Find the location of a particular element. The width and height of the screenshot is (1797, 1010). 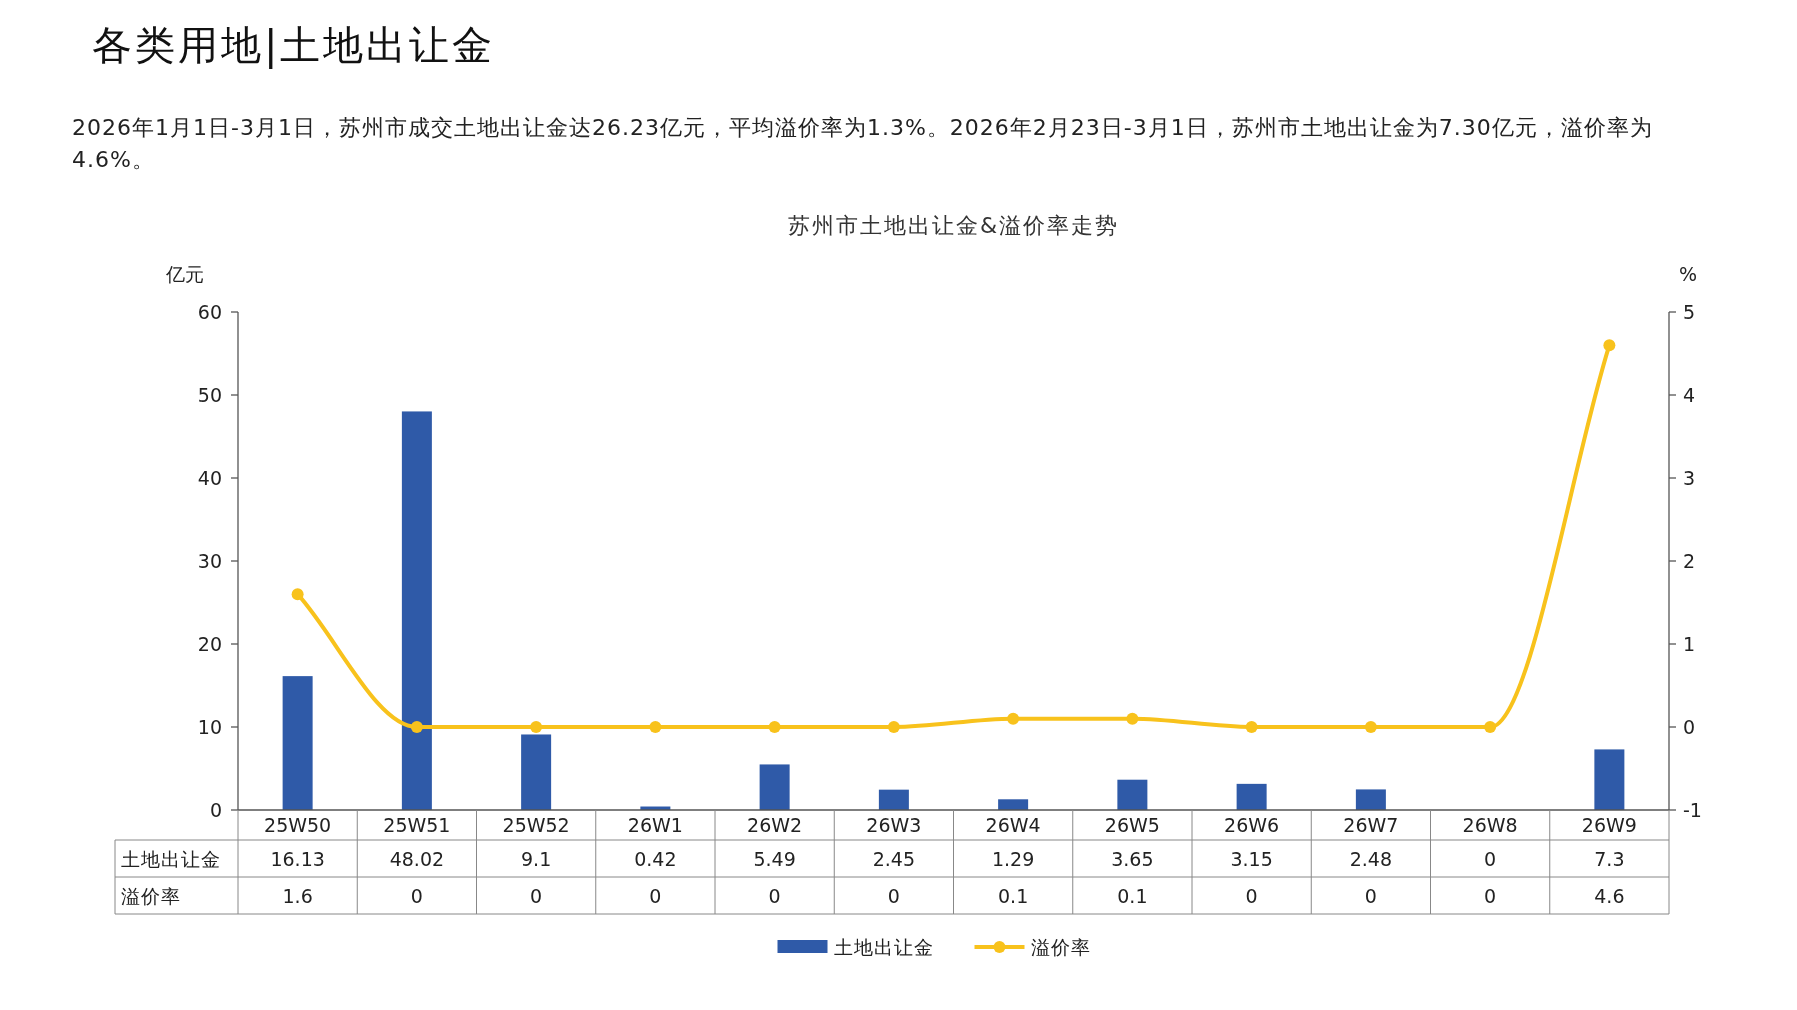

data-label: 5.49 is located at coordinates (774, 859).